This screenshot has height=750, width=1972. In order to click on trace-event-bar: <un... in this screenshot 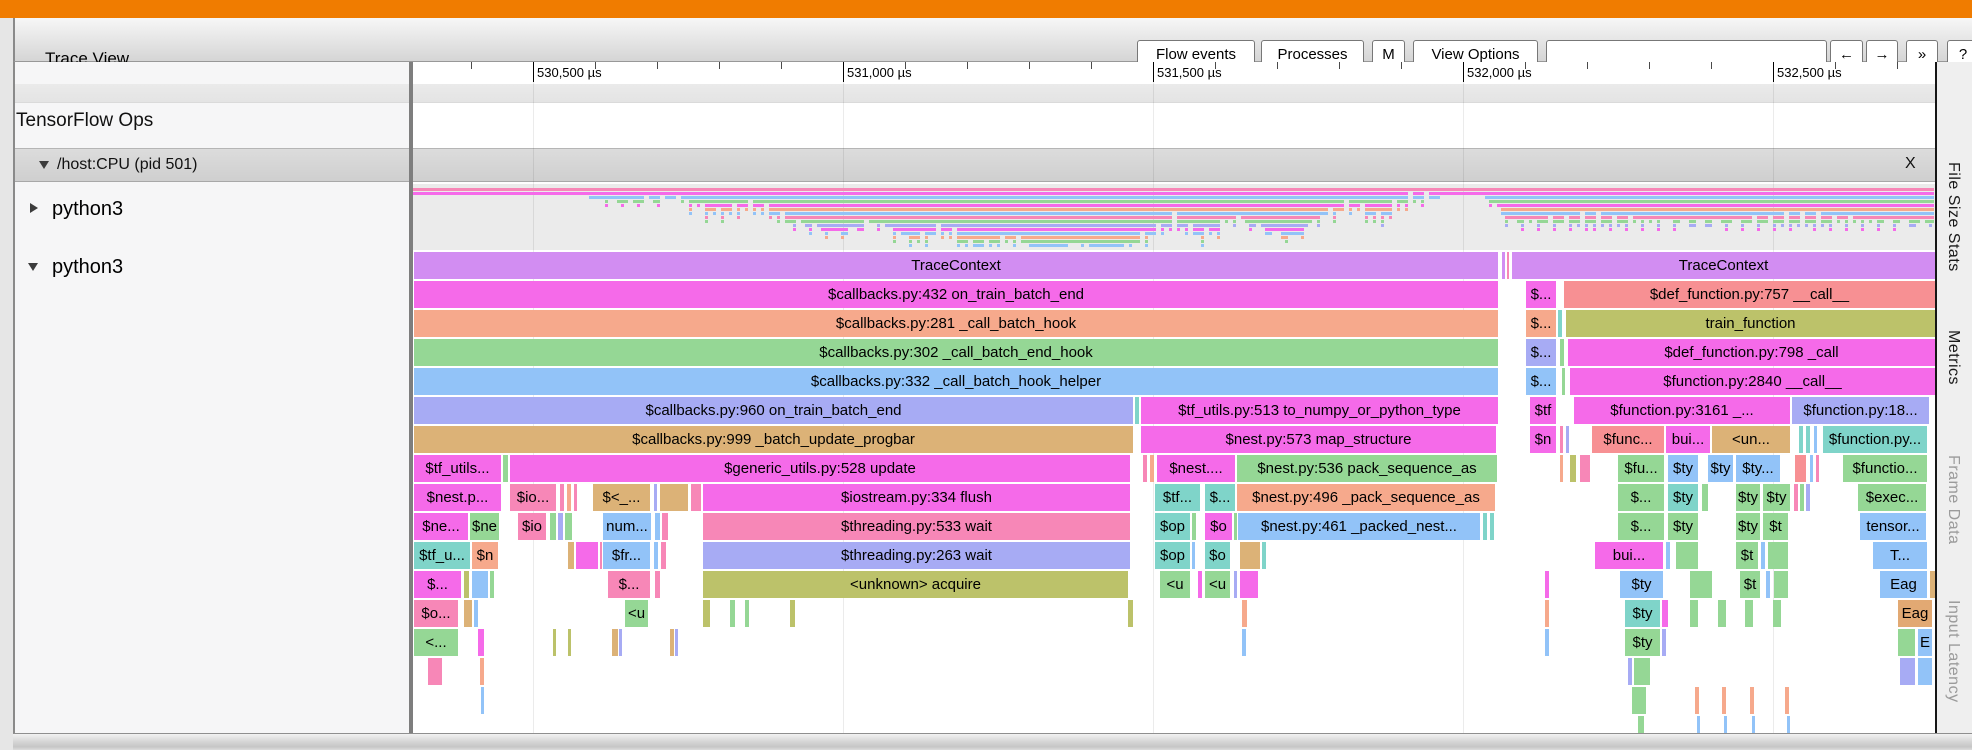, I will do `click(1751, 439)`.